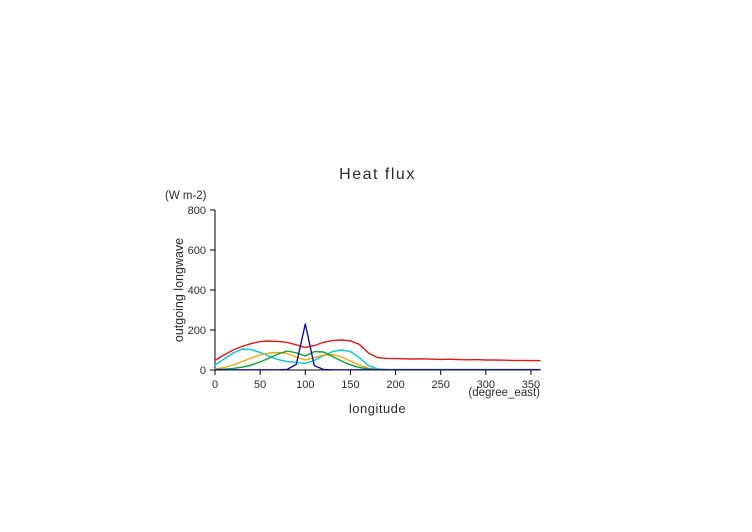  What do you see at coordinates (305, 385) in the screenshot?
I see `x-tick-label: 100` at bounding box center [305, 385].